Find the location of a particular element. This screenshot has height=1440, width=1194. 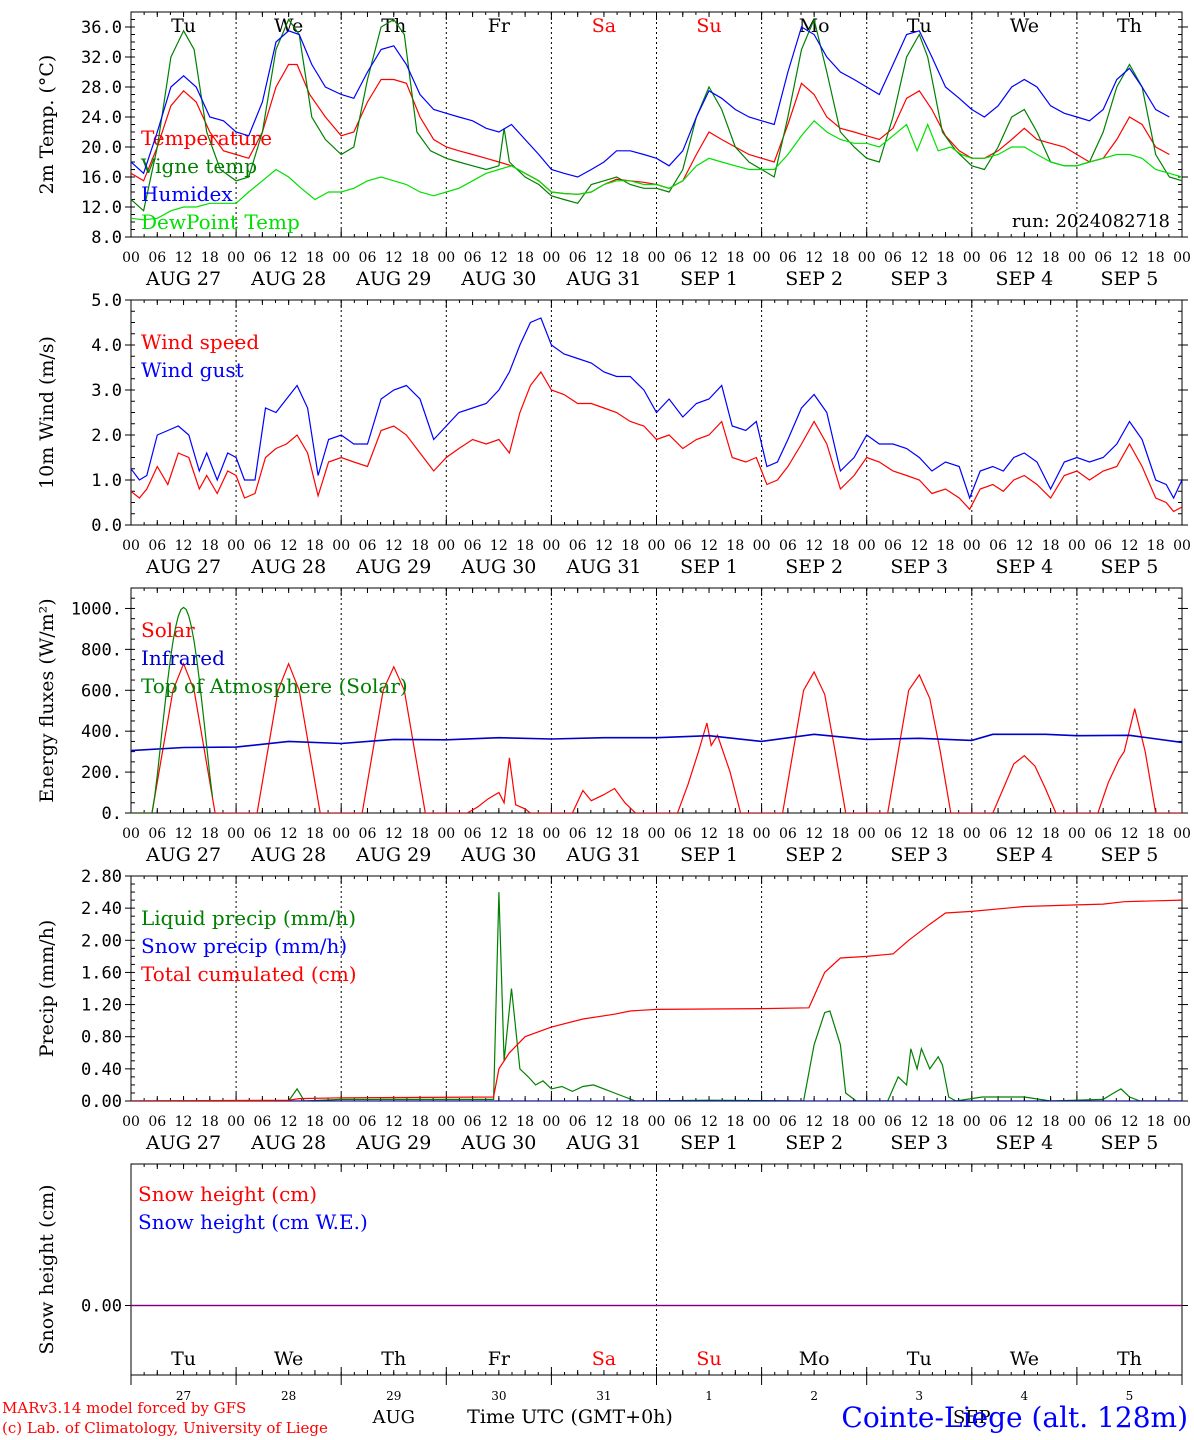

date-label: SEP 1 is located at coordinates (709, 279).